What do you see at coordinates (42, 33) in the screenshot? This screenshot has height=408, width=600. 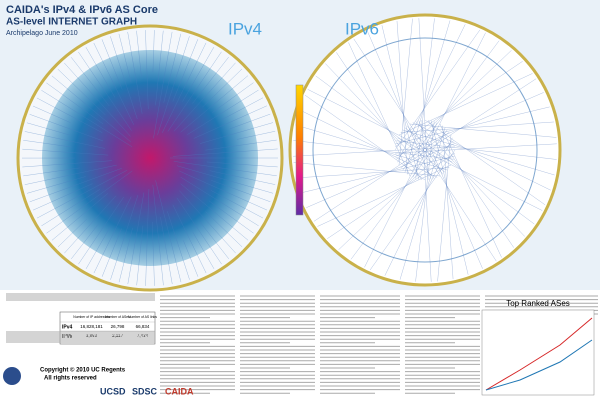 I see `date: Archipelago June 2010` at bounding box center [42, 33].